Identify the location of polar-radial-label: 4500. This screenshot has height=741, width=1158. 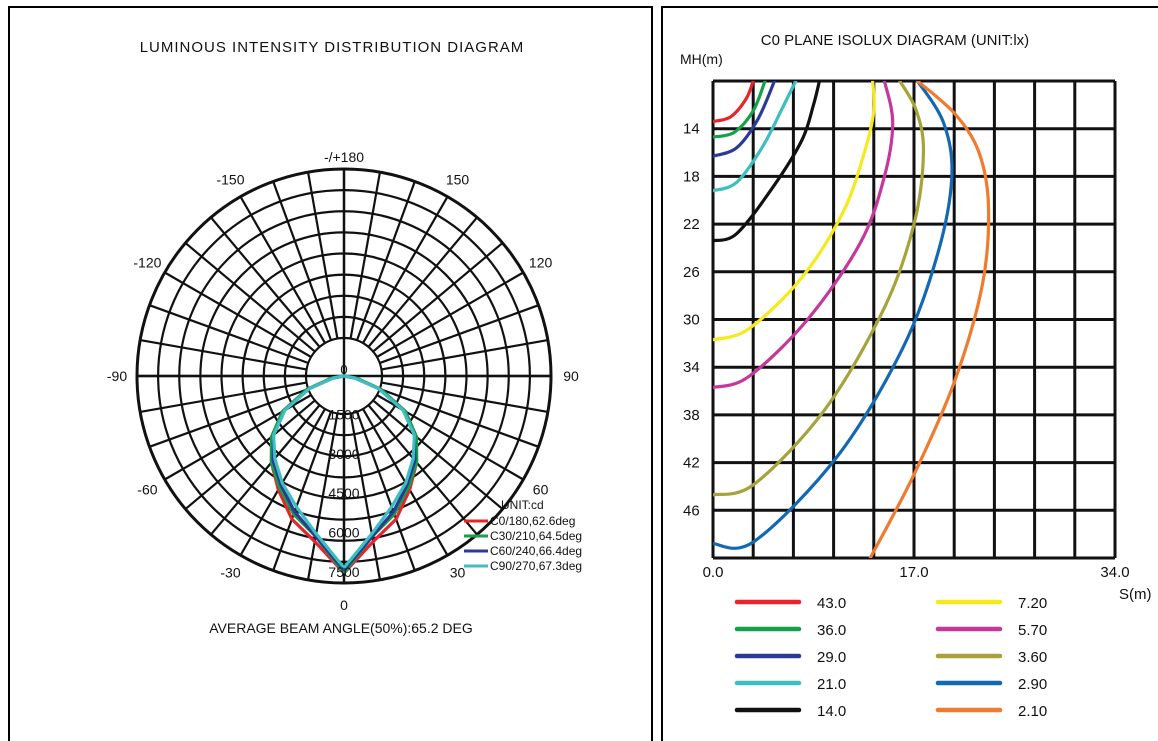
(343, 493).